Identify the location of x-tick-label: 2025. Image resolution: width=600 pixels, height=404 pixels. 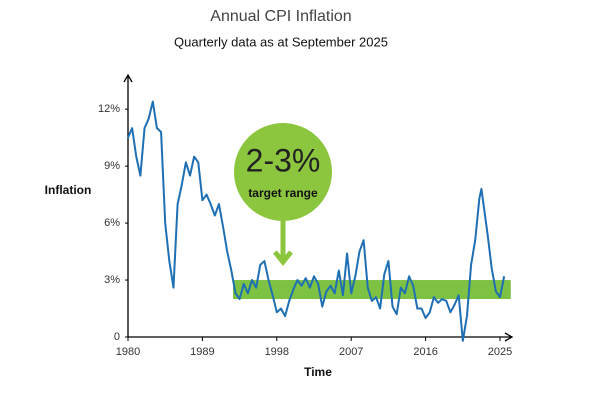
(500, 352).